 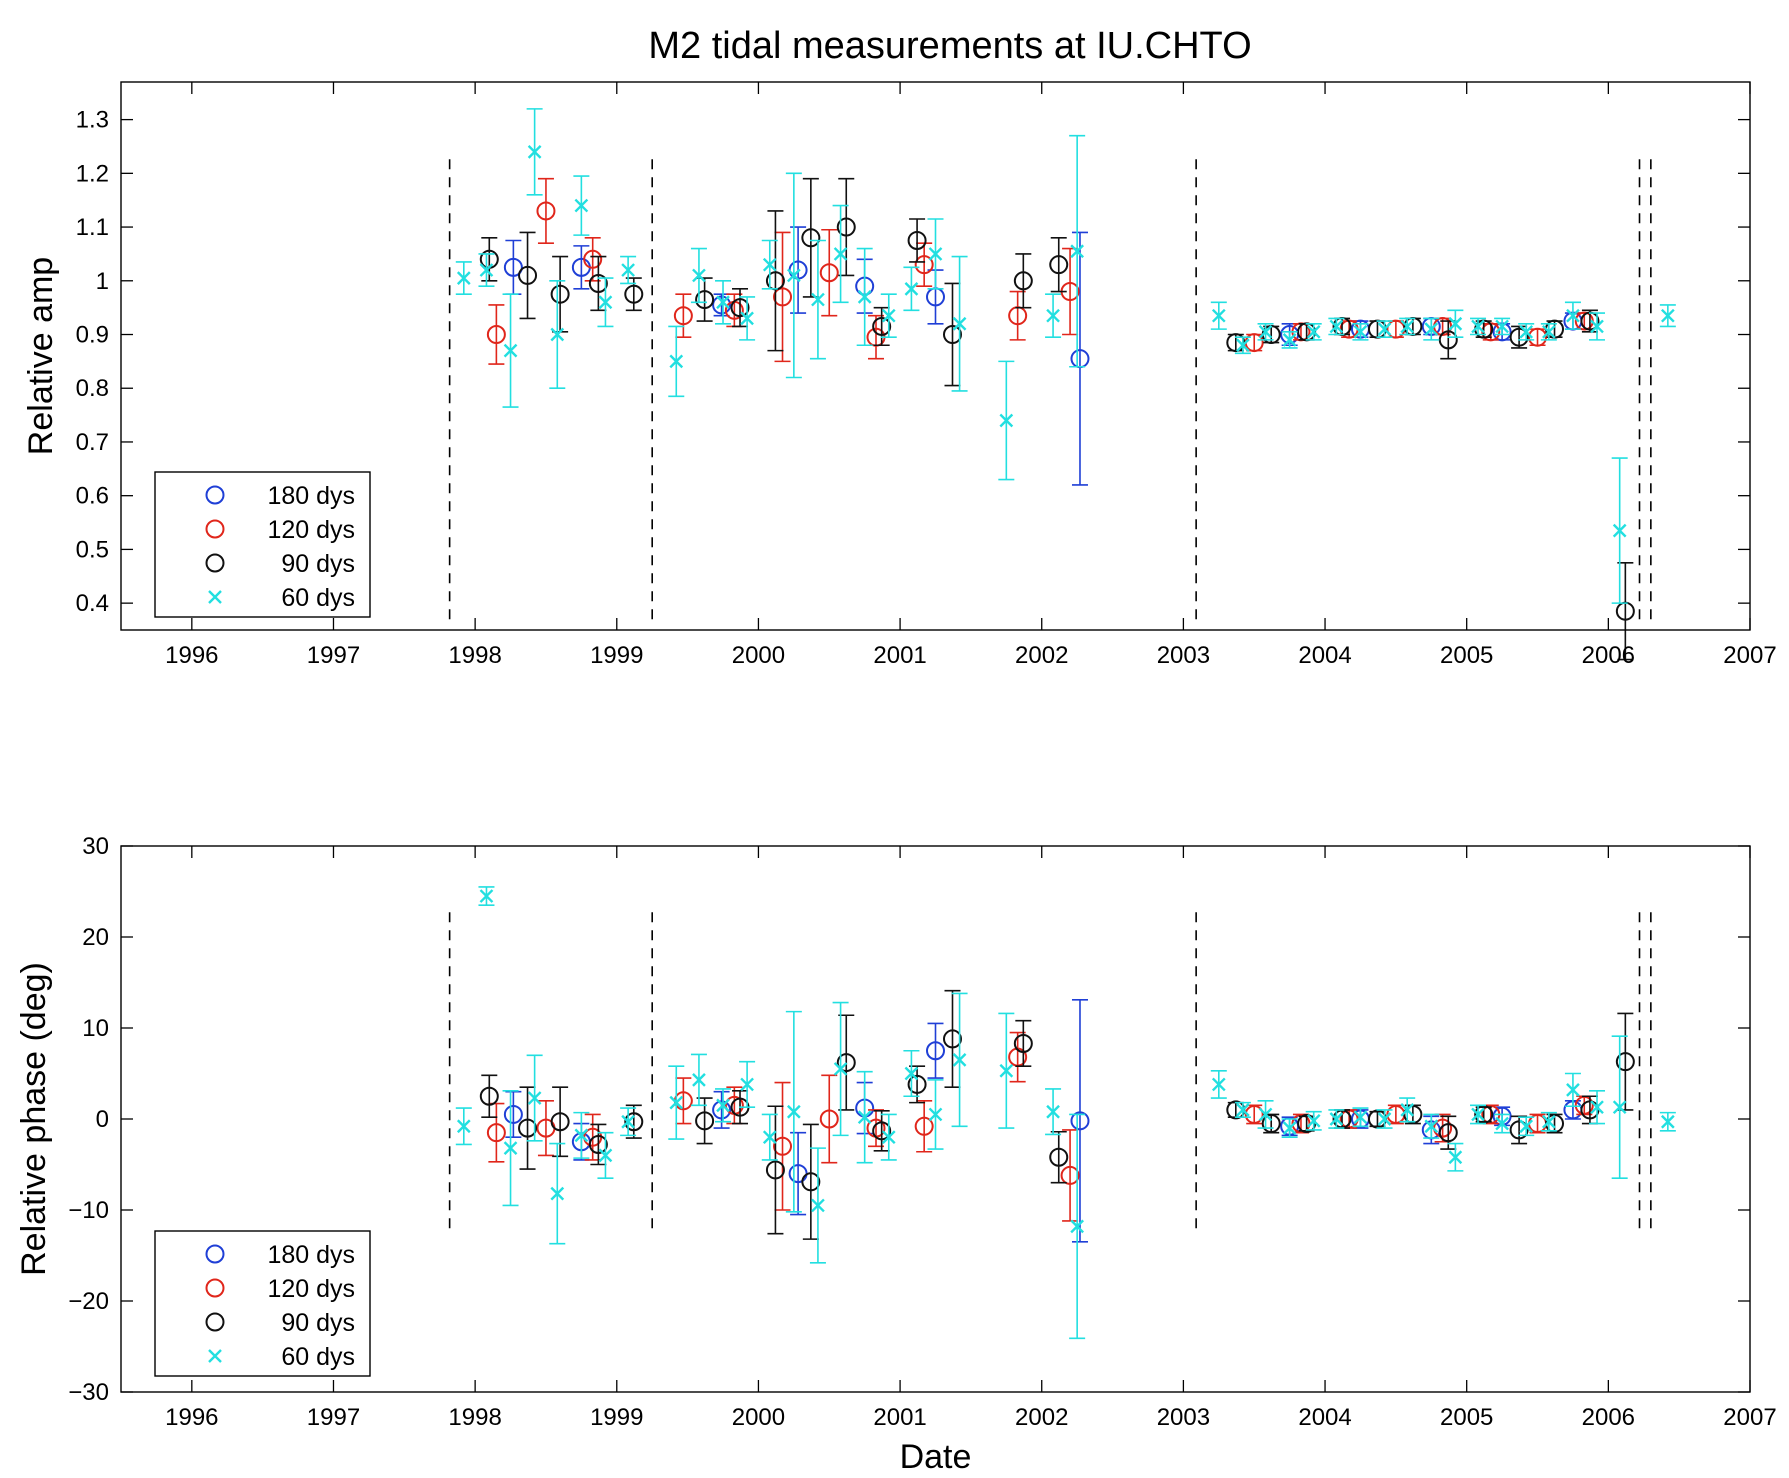 I want to click on y-tick-label: 20, so click(x=95, y=937).